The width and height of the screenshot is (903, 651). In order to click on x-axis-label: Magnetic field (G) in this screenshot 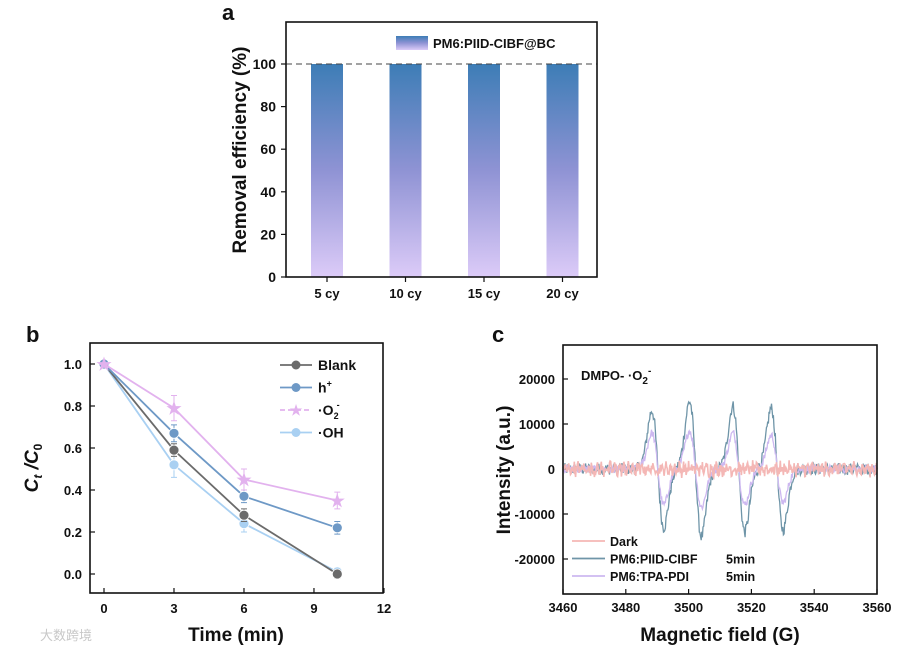, I will do `click(719, 635)`.